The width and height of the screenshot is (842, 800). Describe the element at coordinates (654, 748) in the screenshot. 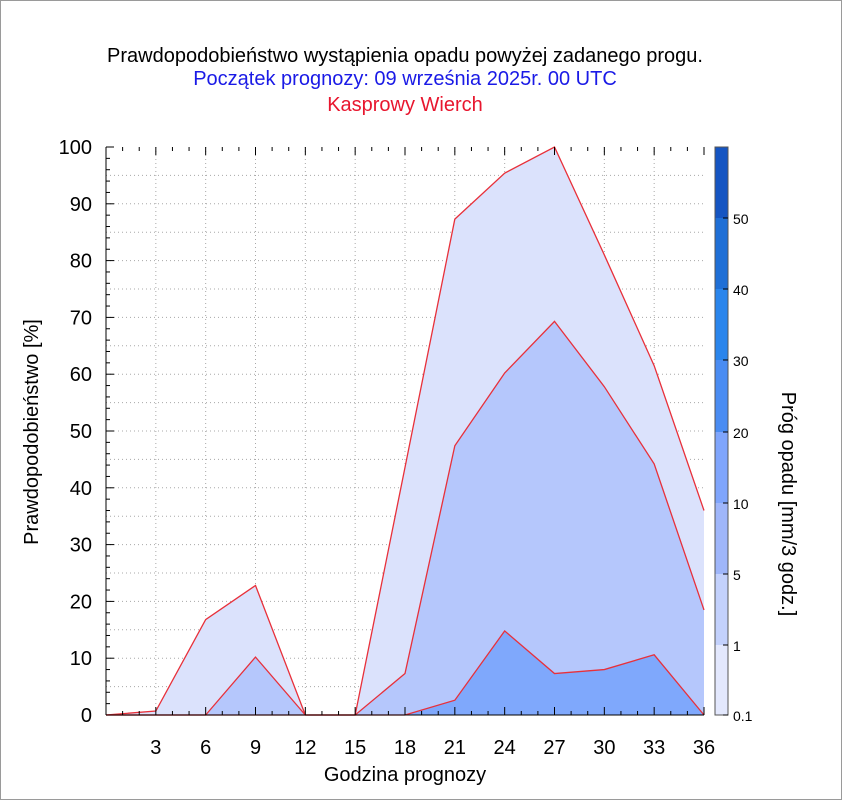

I see `x-tick-label: 33` at that location.